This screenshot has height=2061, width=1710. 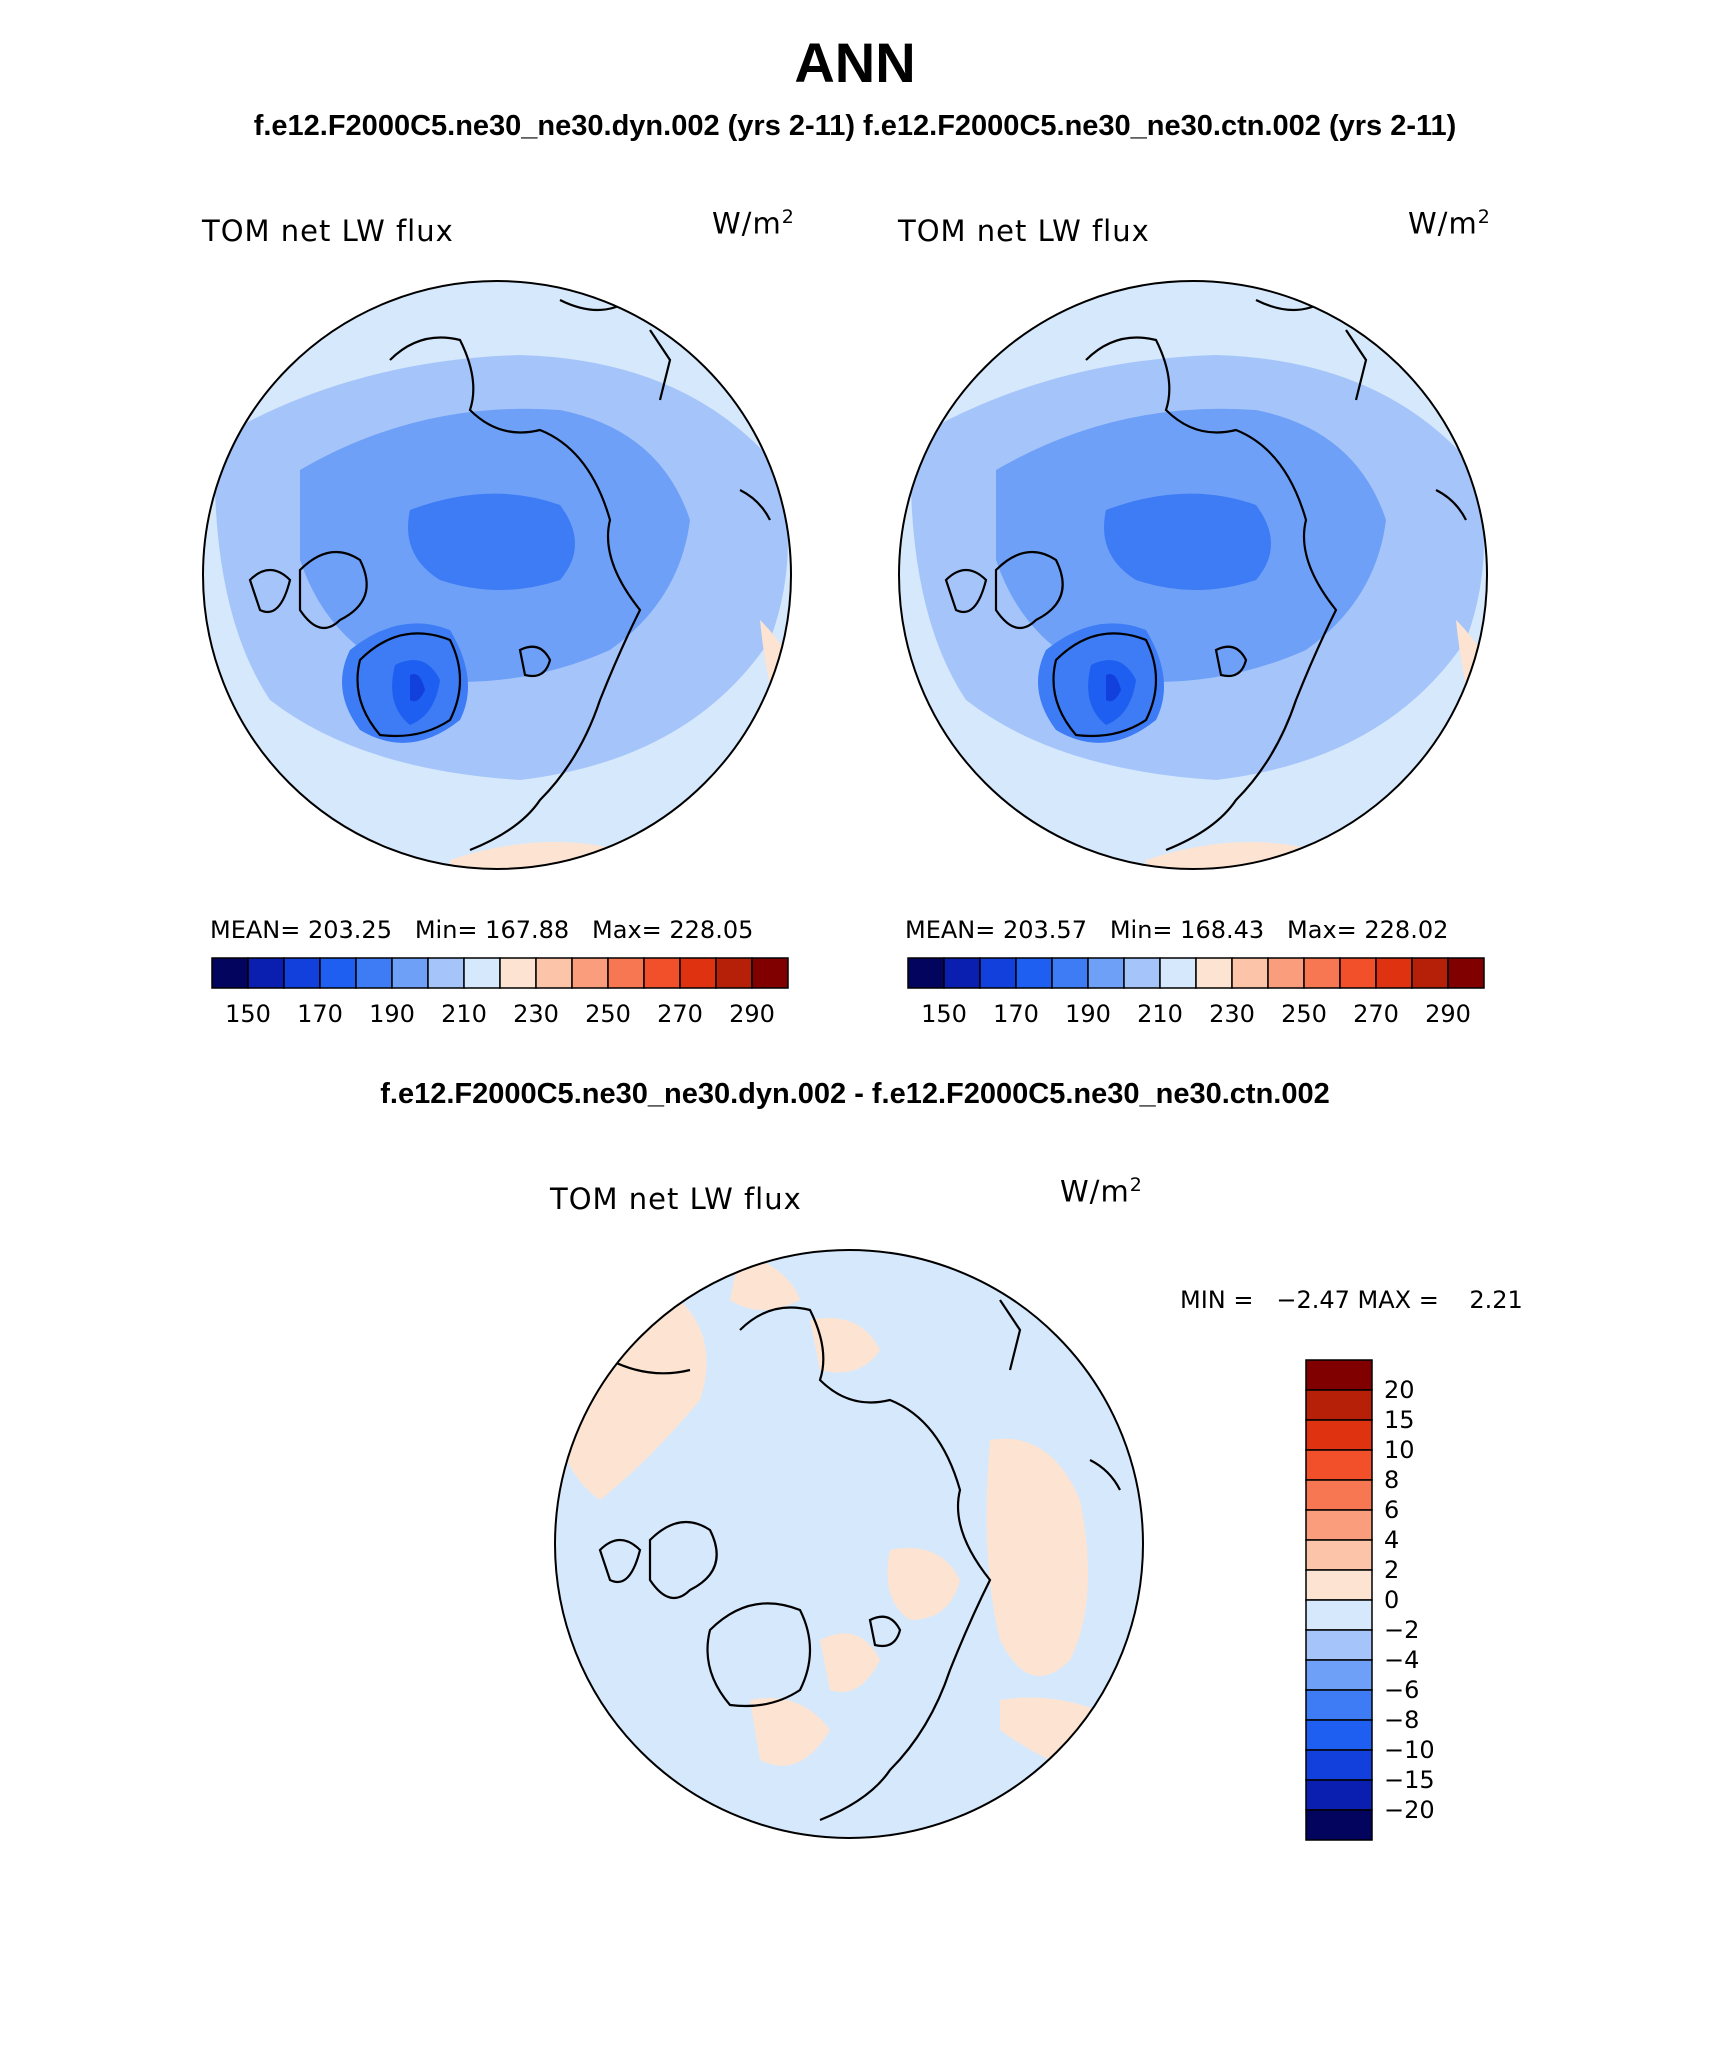 What do you see at coordinates (1024, 231) in the screenshot?
I see `right-variable-label: TOM net LW flux` at bounding box center [1024, 231].